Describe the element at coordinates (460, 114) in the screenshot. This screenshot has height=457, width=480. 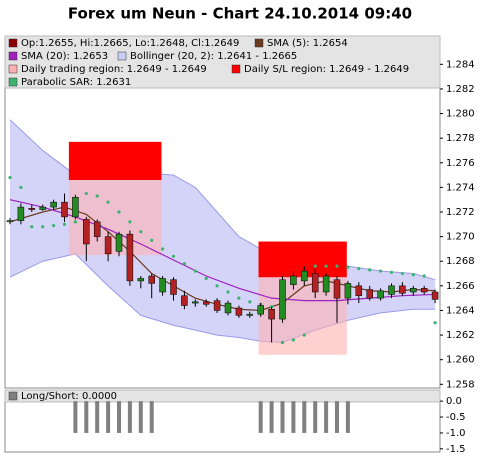
I see `y-tick-label: 1.280` at that location.